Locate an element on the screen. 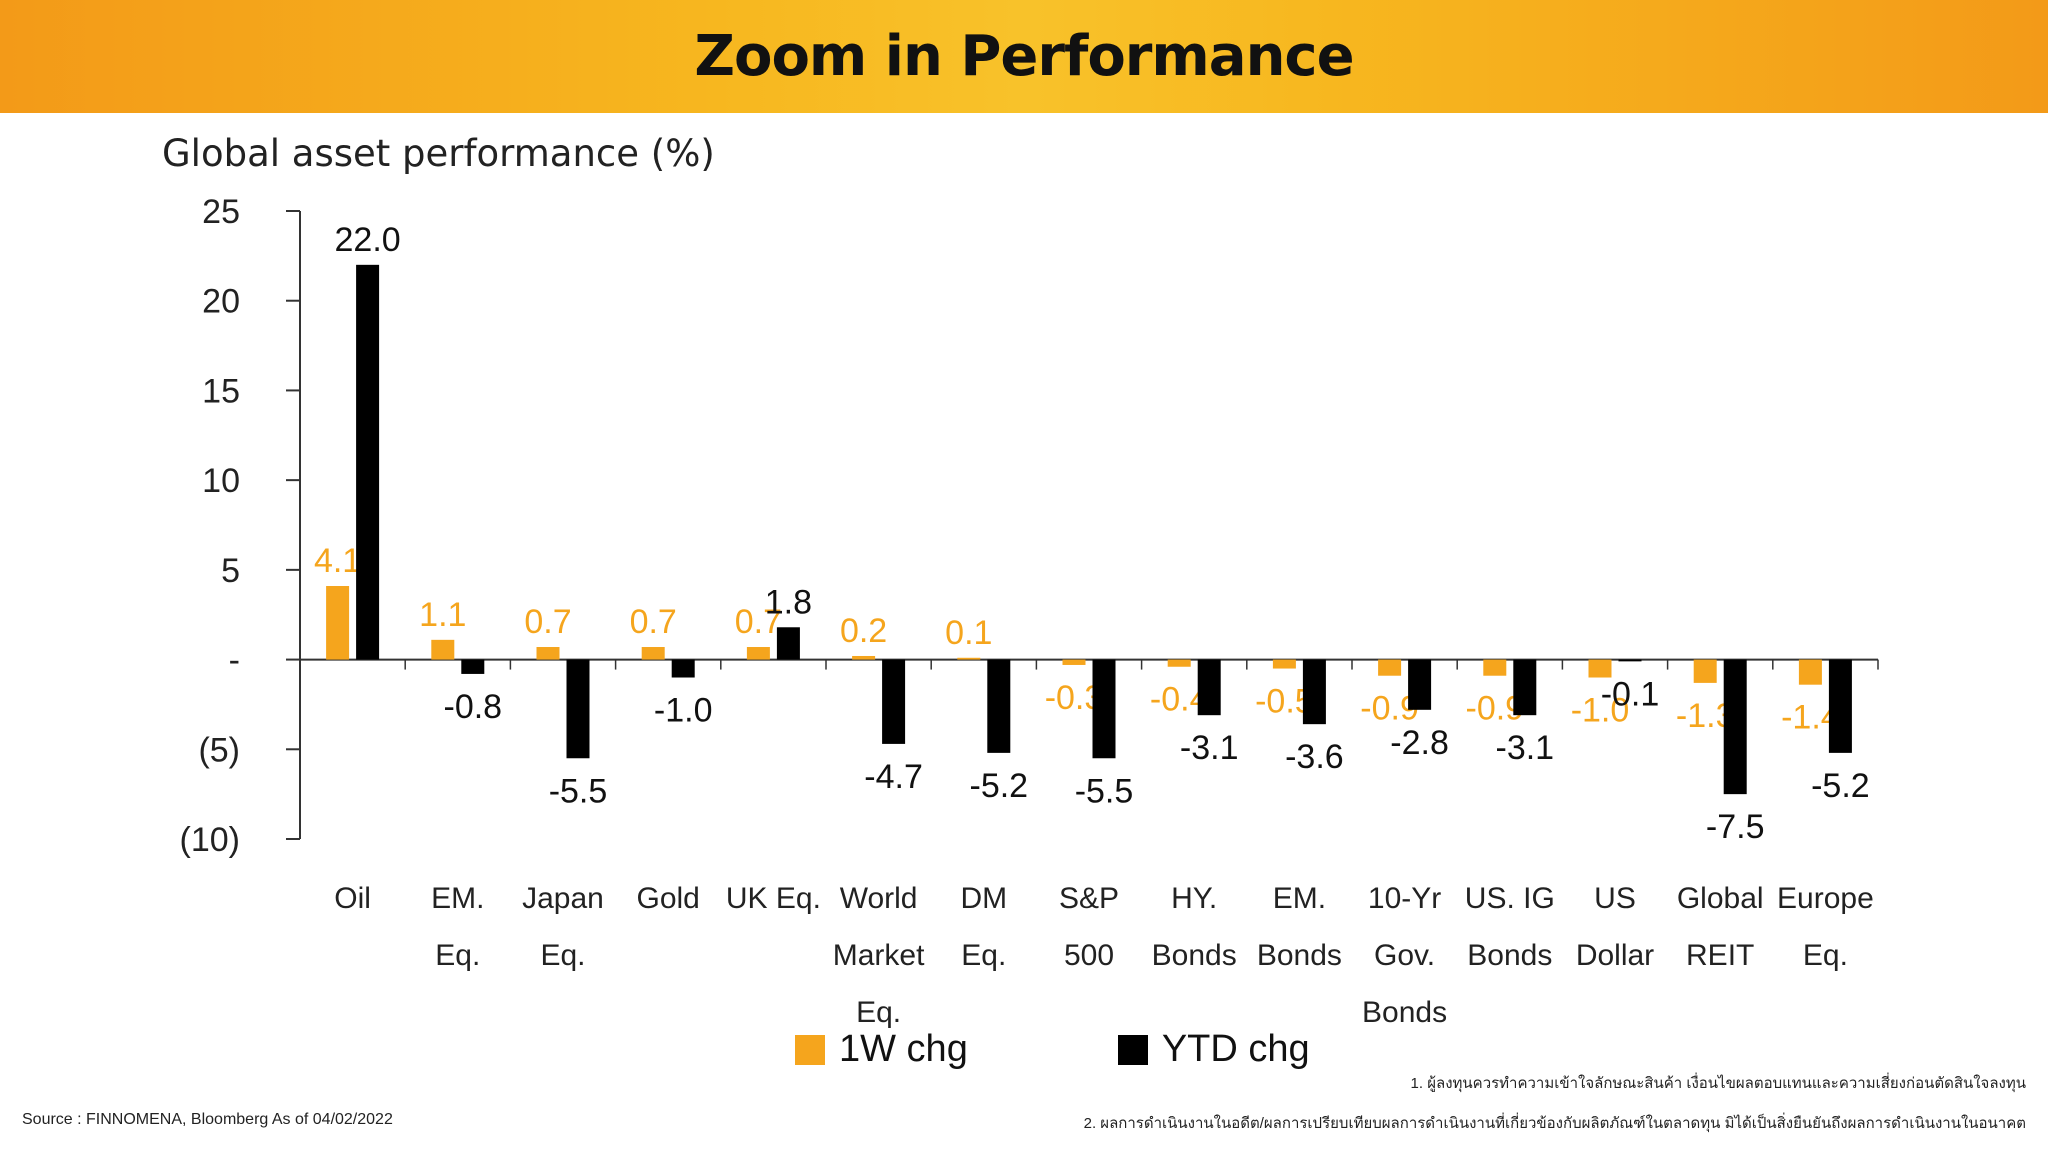 This screenshot has width=2048, height=1152. category-label-14: Europe is located at coordinates (1825, 898).